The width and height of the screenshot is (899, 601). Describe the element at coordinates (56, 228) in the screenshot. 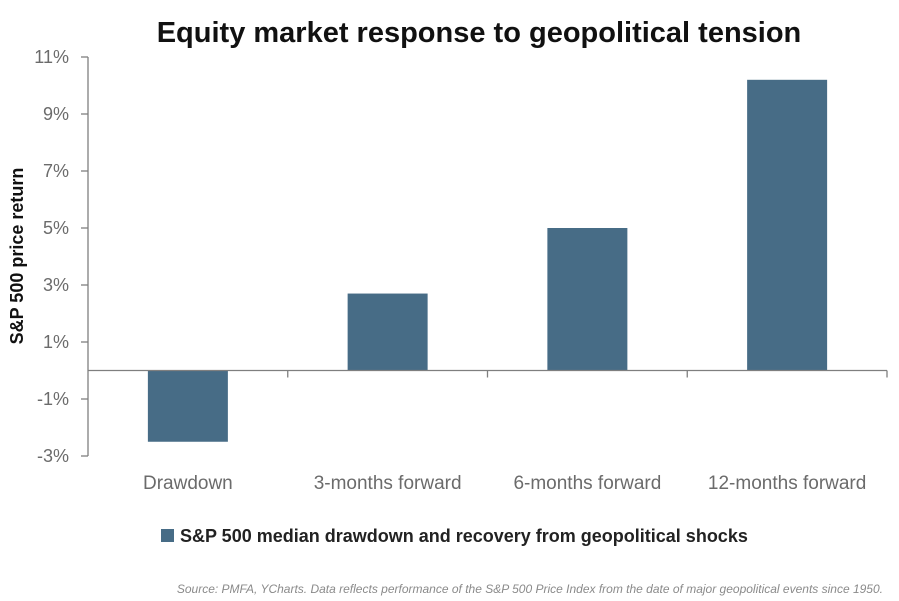

I see `y-tick-label: 5%` at that location.